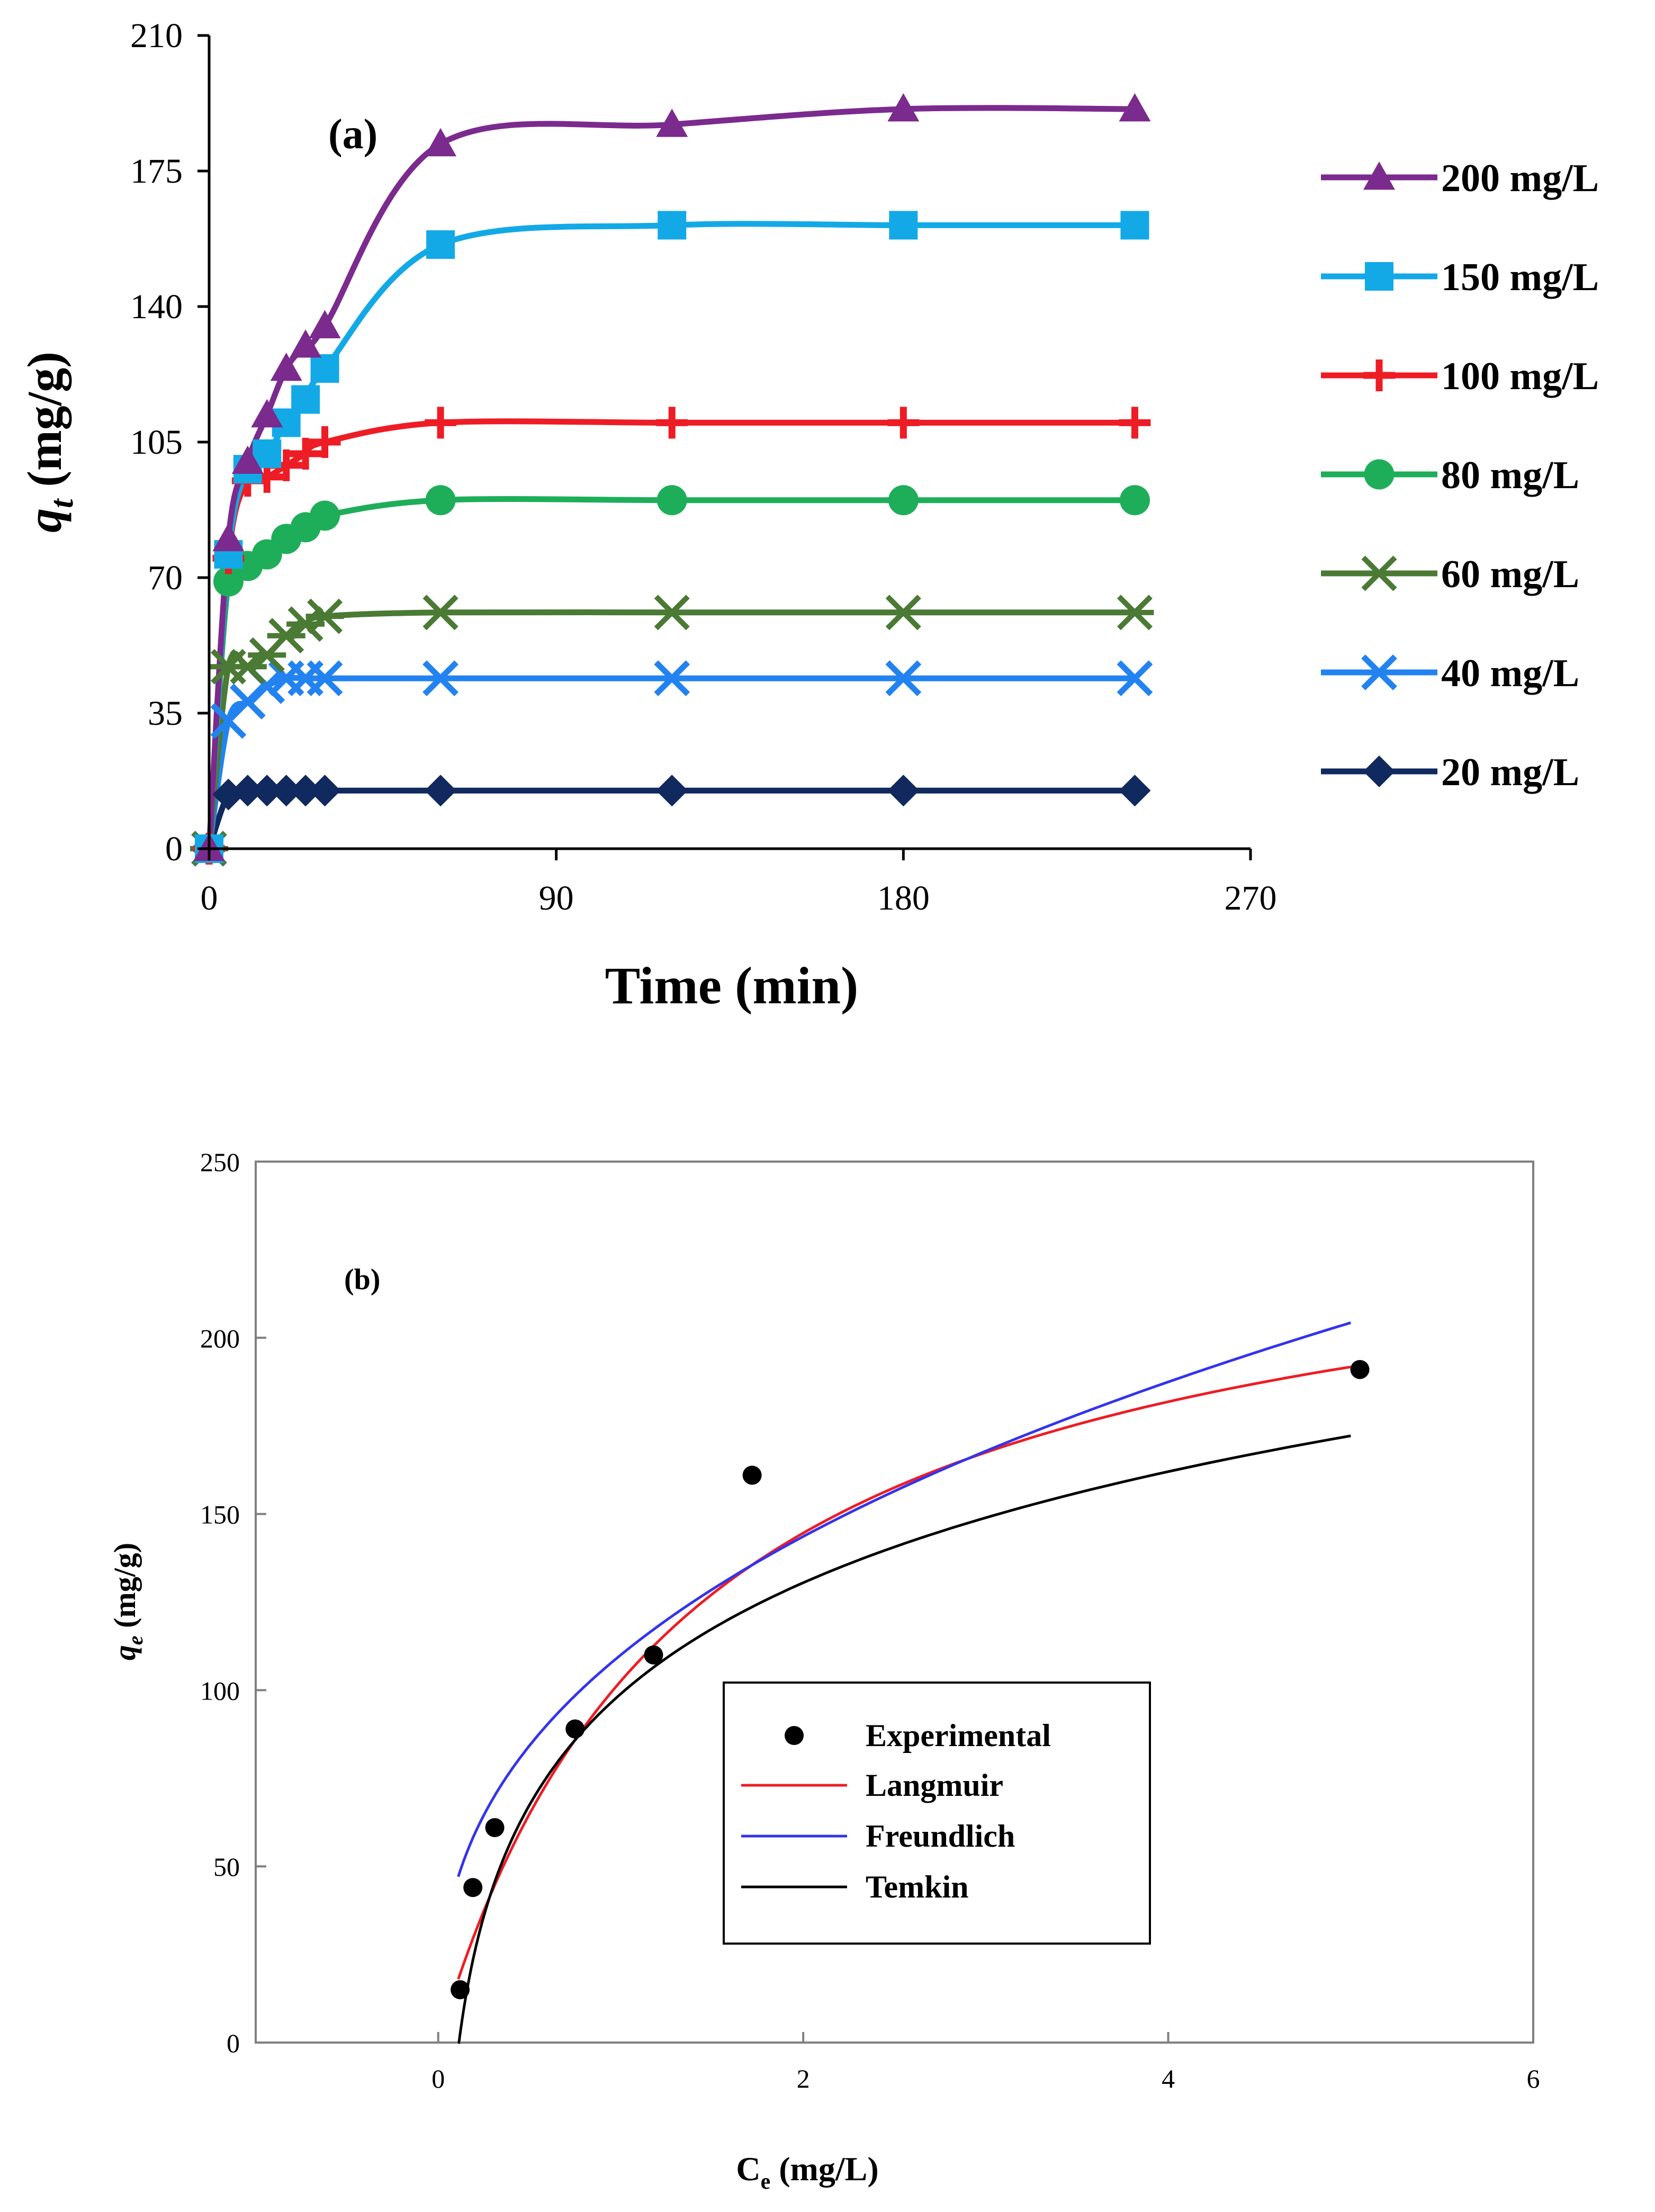  I want to click on chart-a-y-label-unit: (mg/g), so click(44, 425).